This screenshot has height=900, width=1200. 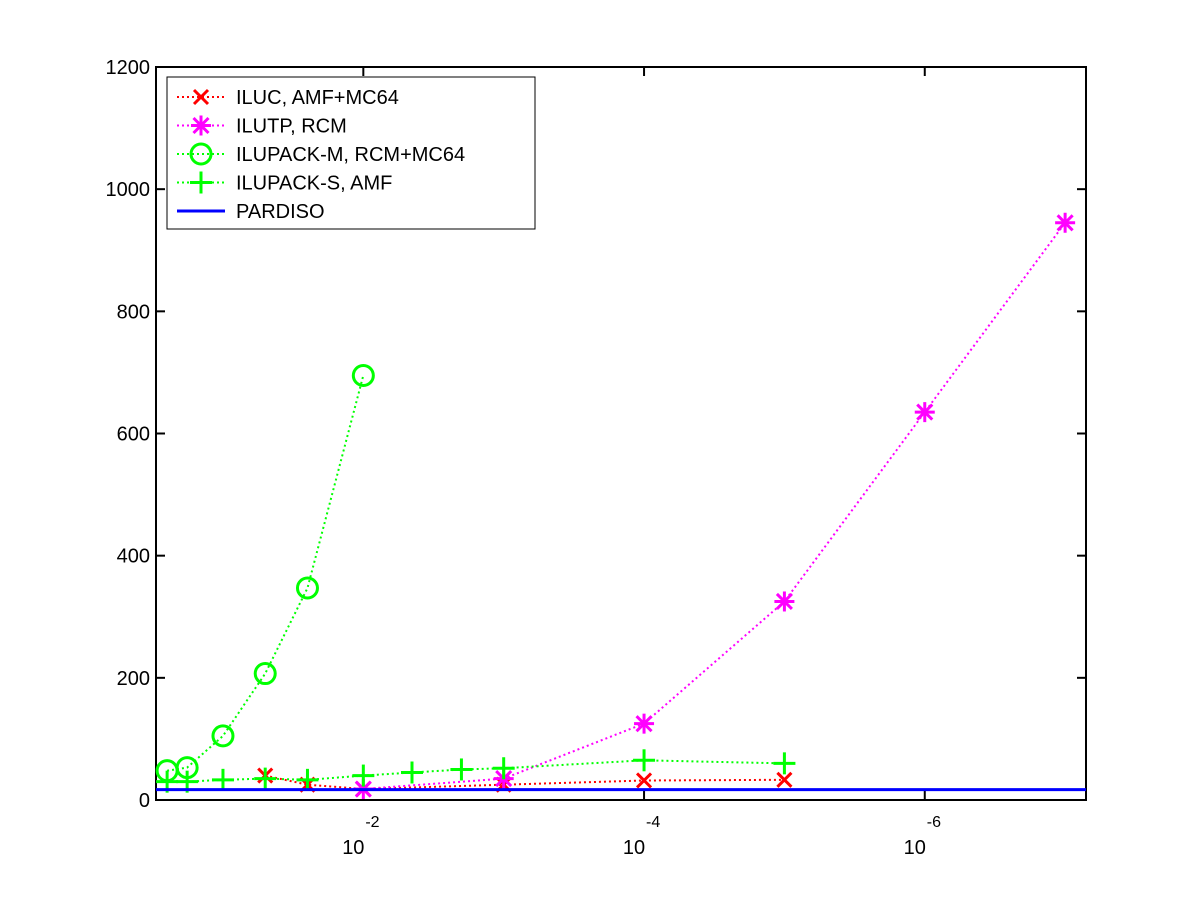 What do you see at coordinates (133, 435) in the screenshot?
I see `y-tick-label: 600` at bounding box center [133, 435].